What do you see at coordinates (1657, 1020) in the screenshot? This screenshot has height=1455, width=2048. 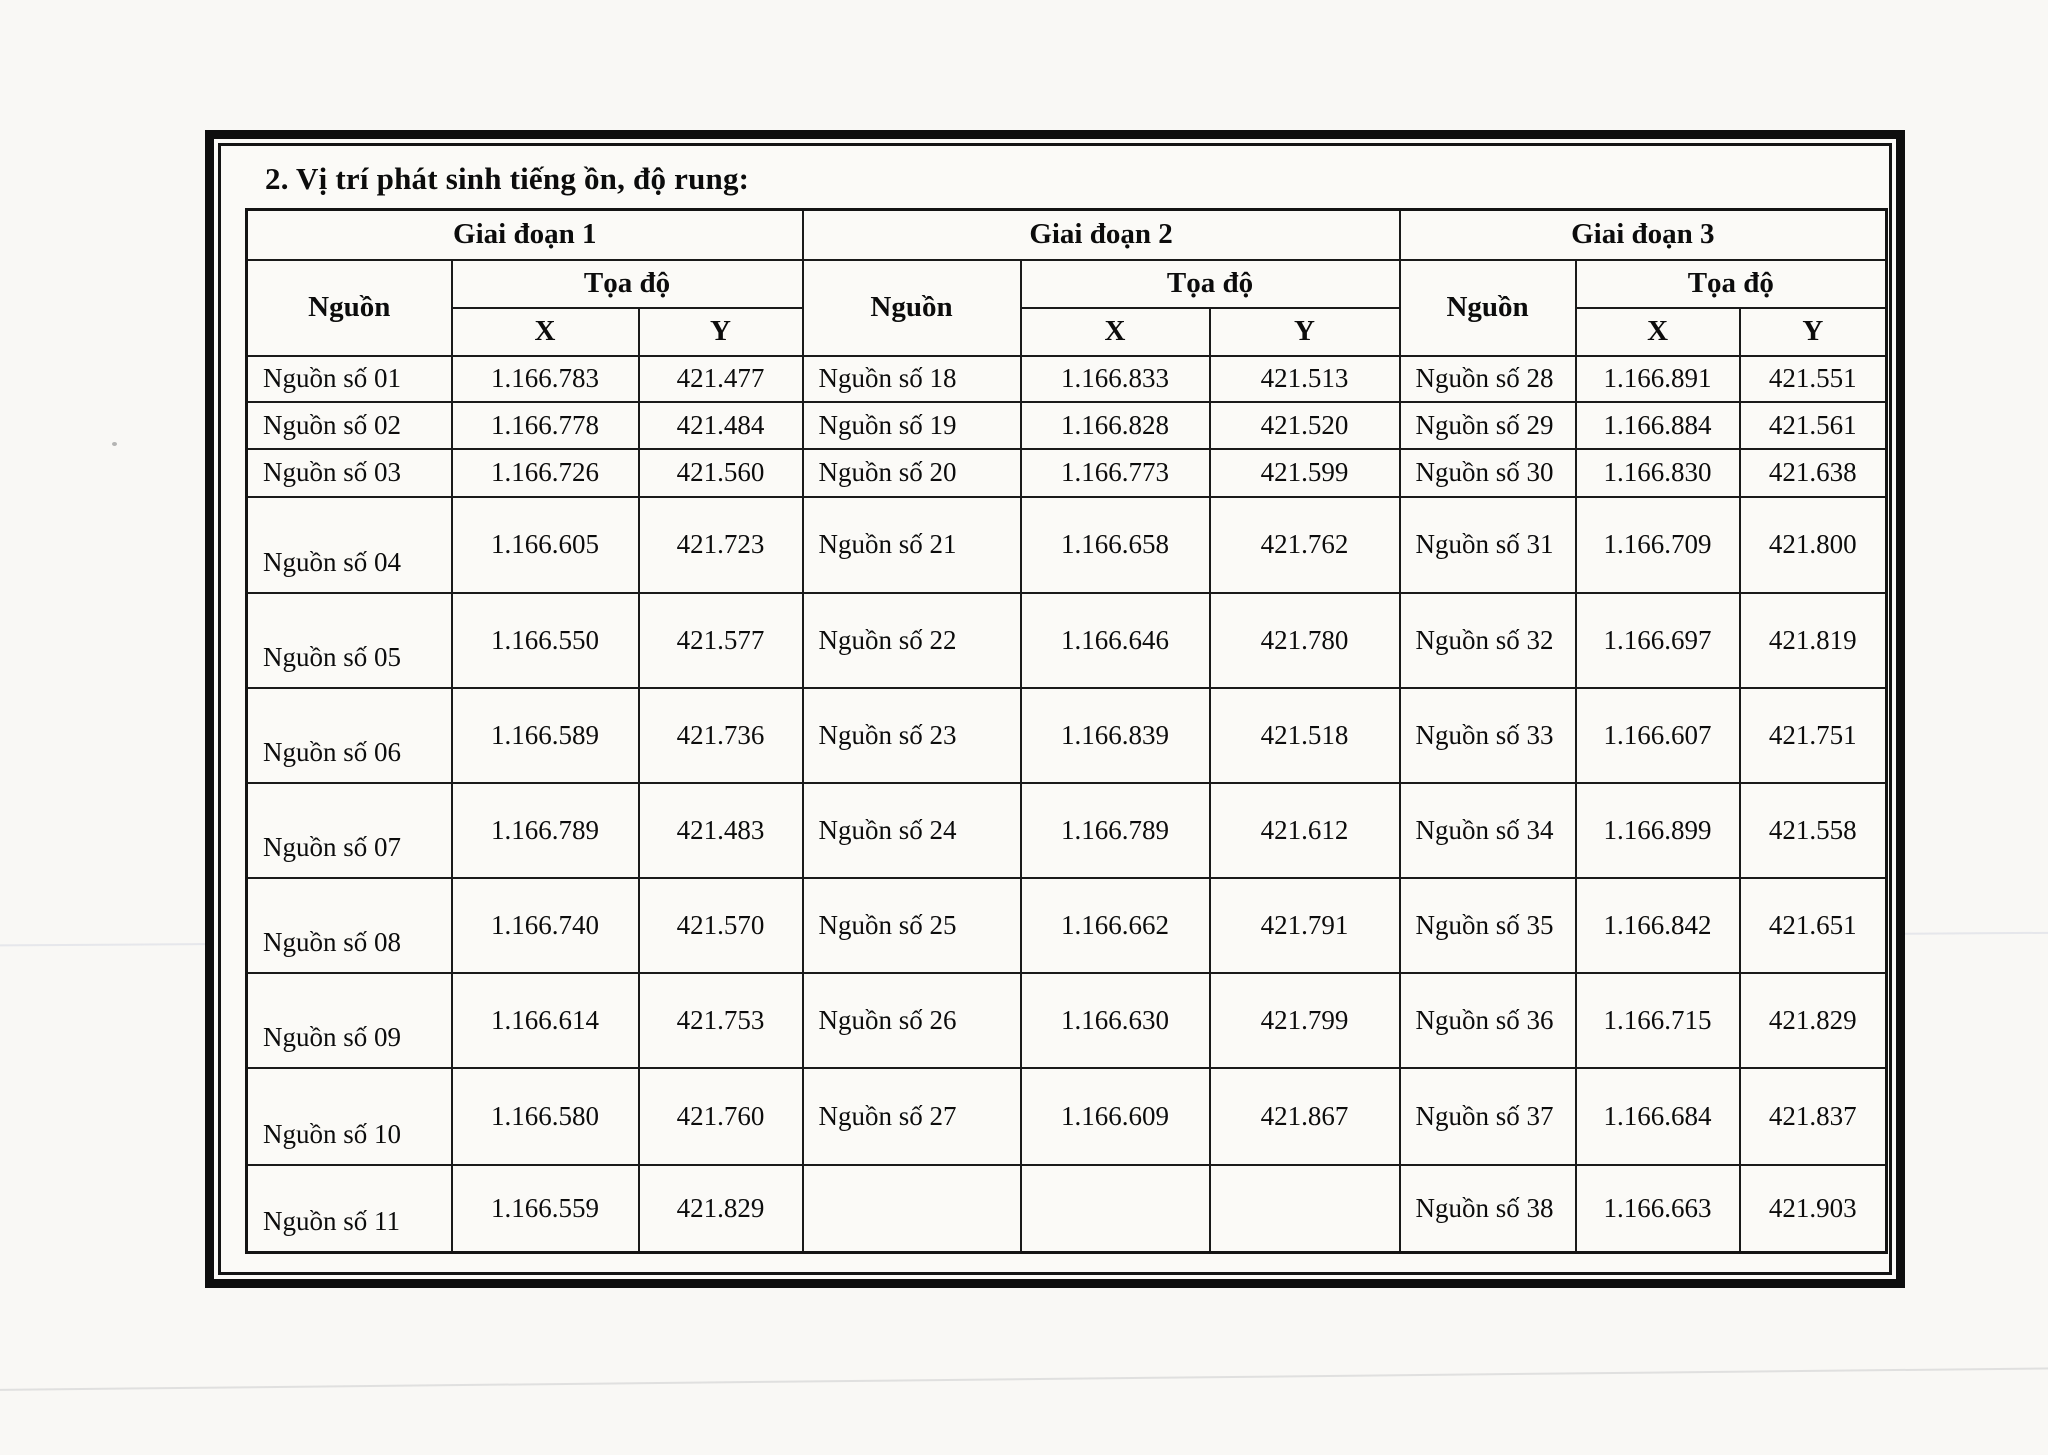 I see `x-cell: 1.166.715` at bounding box center [1657, 1020].